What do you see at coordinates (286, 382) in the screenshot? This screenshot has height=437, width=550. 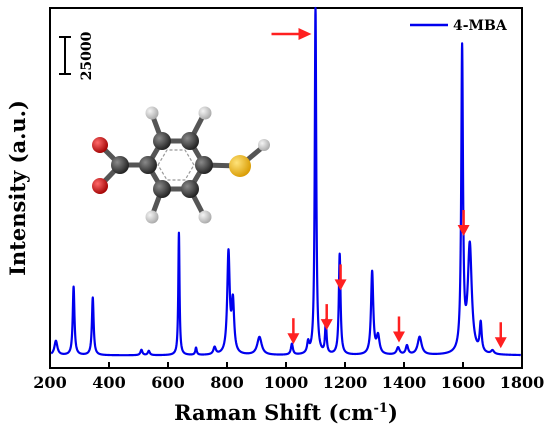 I see `x-tick-label: 1000` at bounding box center [286, 382].